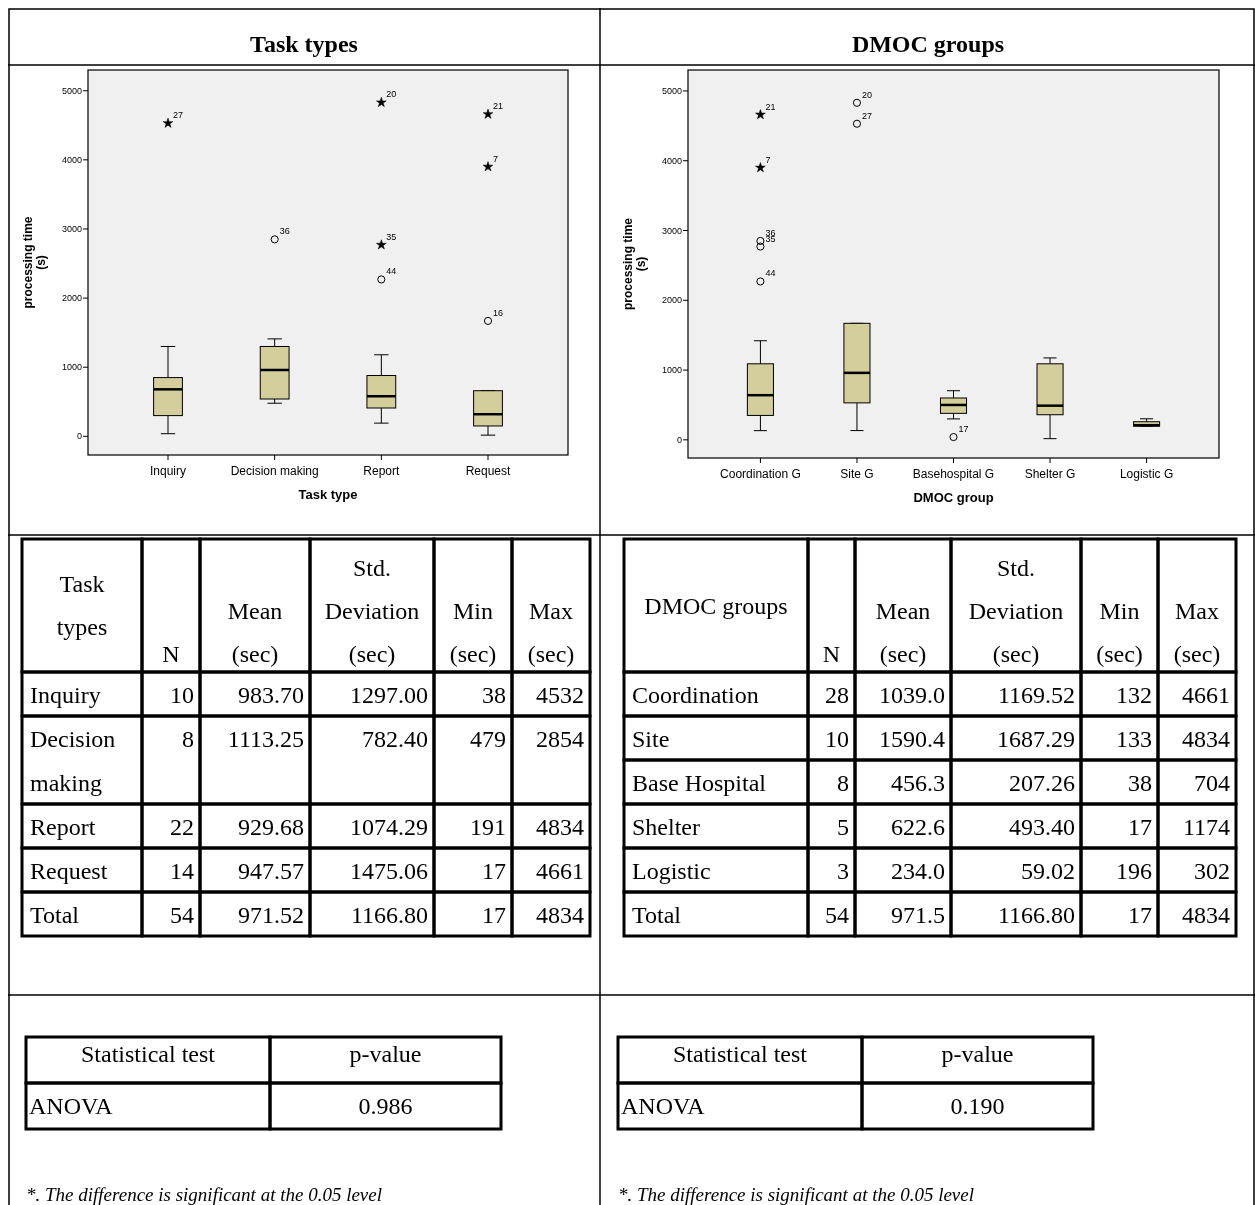 Image resolution: width=1255 pixels, height=1205 pixels. What do you see at coordinates (182, 871) in the screenshot?
I see `text: 14` at bounding box center [182, 871].